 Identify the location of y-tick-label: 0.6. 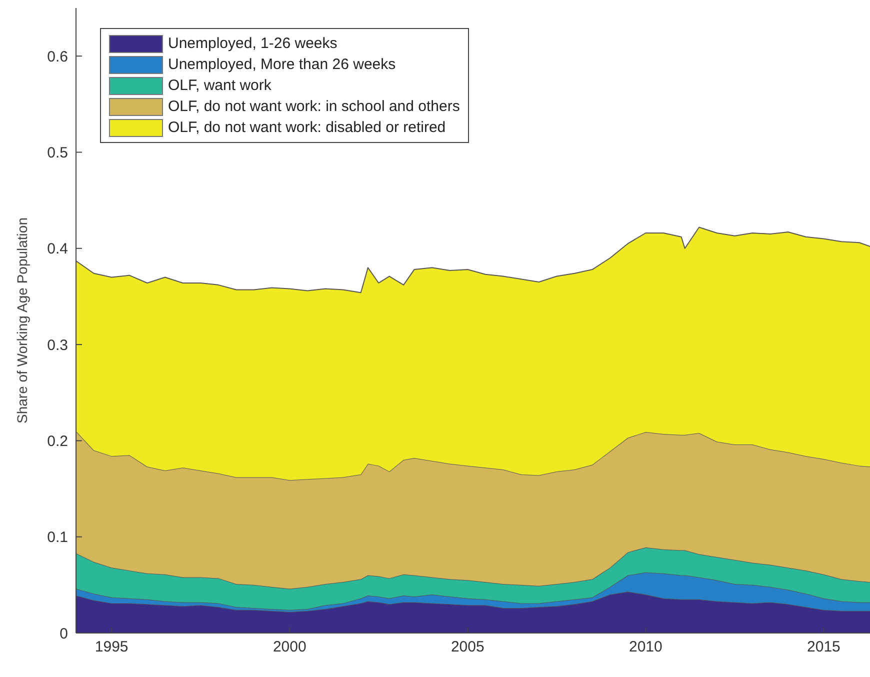
(57, 57).